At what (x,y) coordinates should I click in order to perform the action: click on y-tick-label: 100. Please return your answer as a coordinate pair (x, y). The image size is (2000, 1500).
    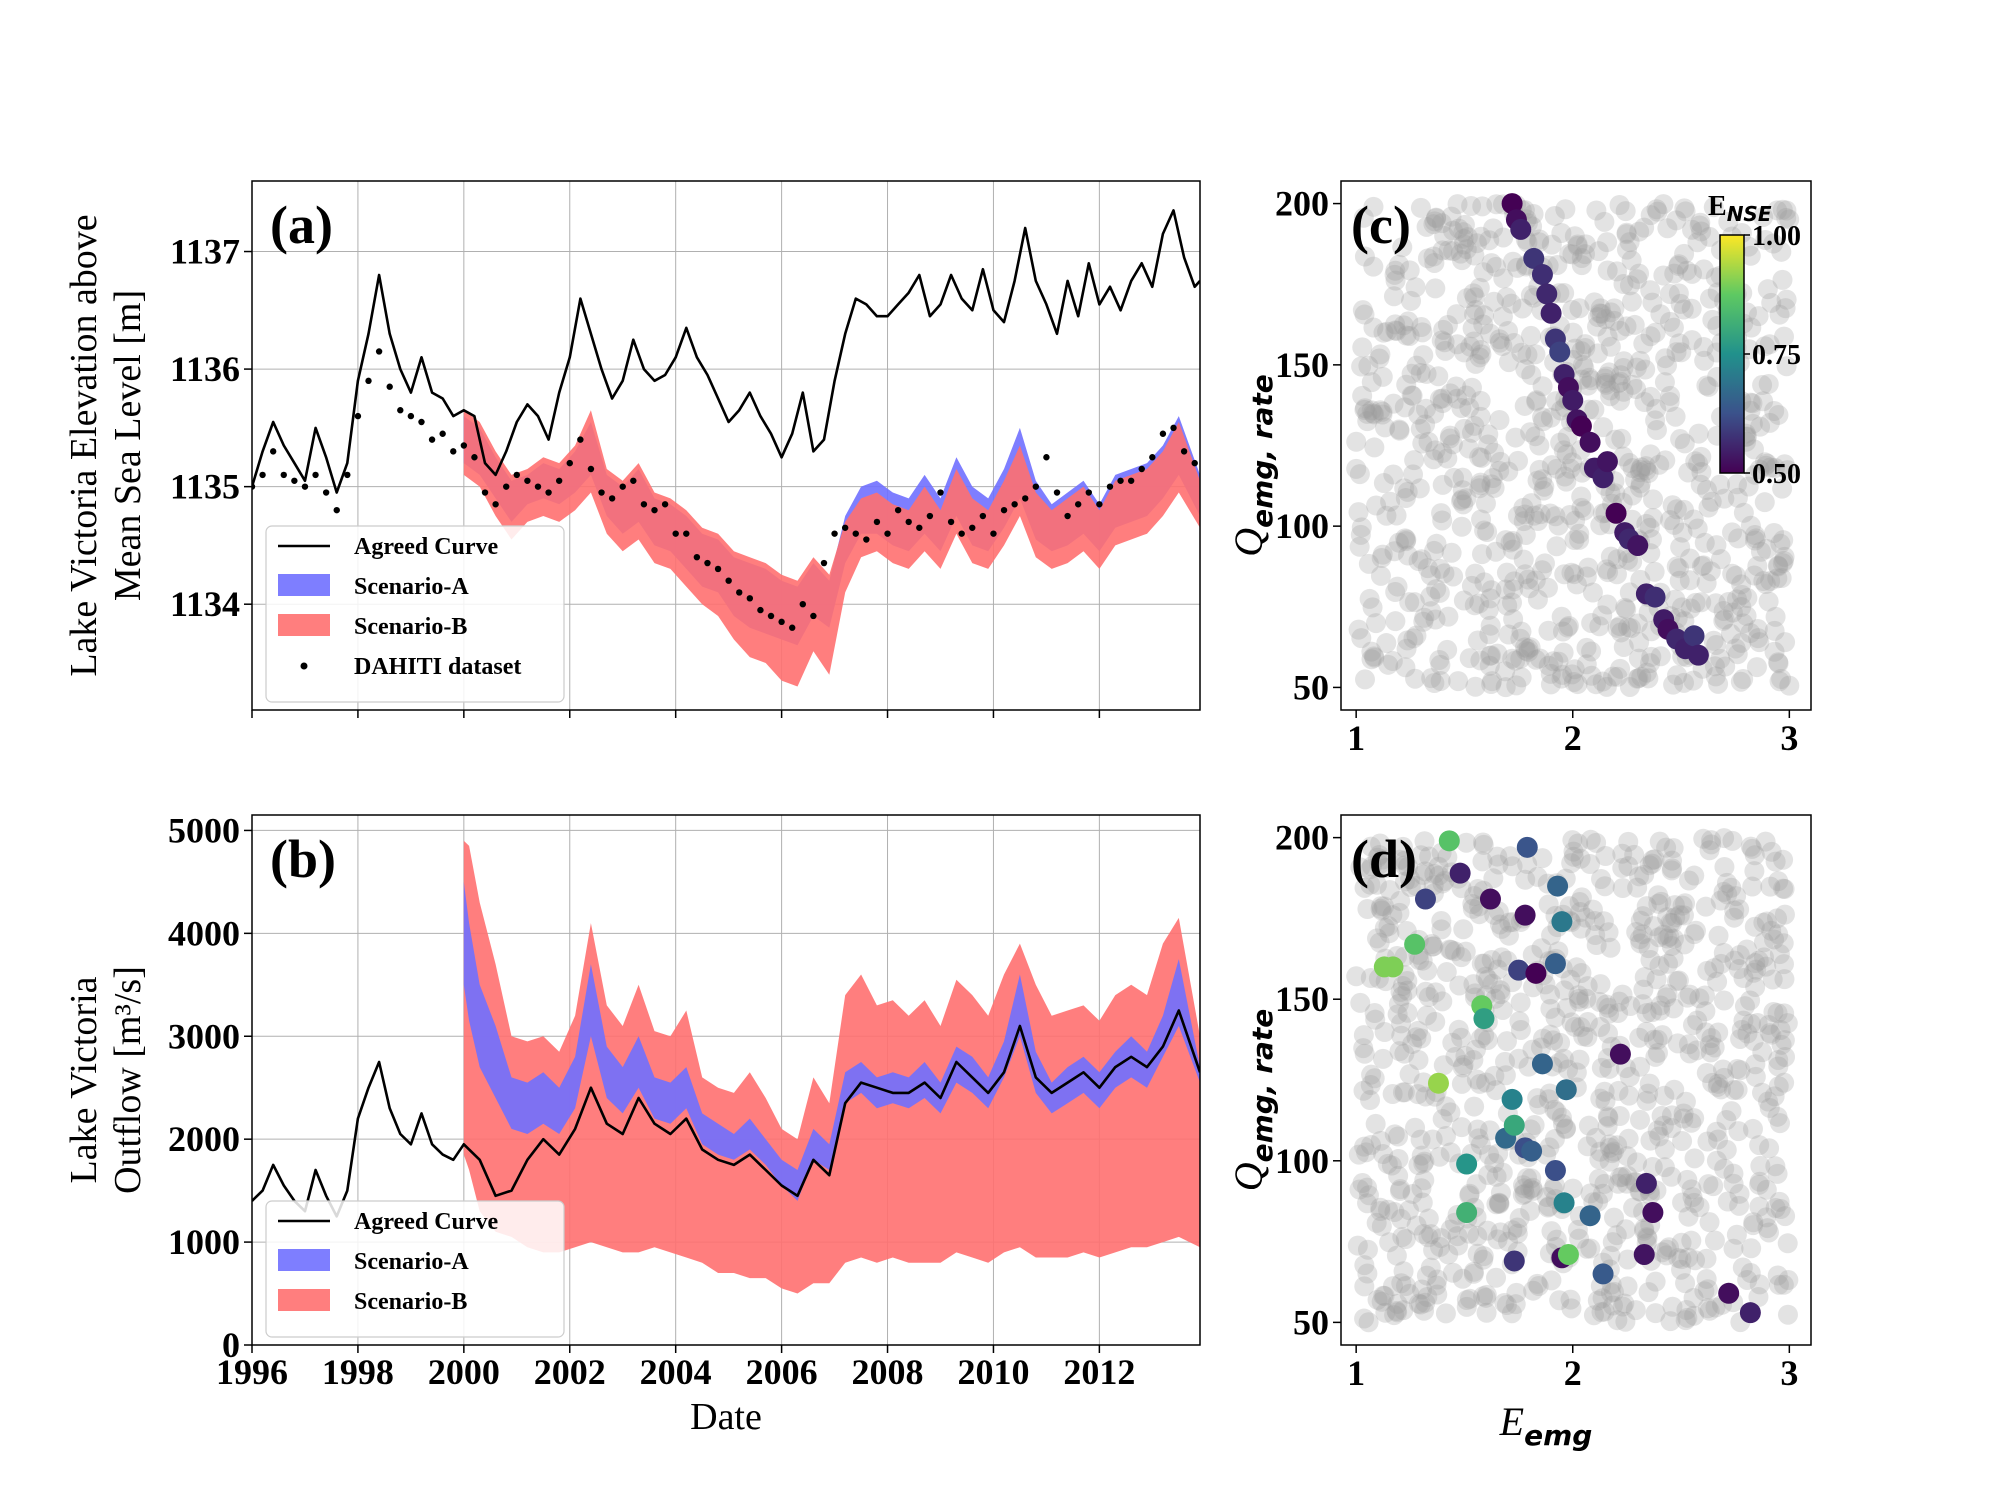
    Looking at the image, I should click on (1302, 526).